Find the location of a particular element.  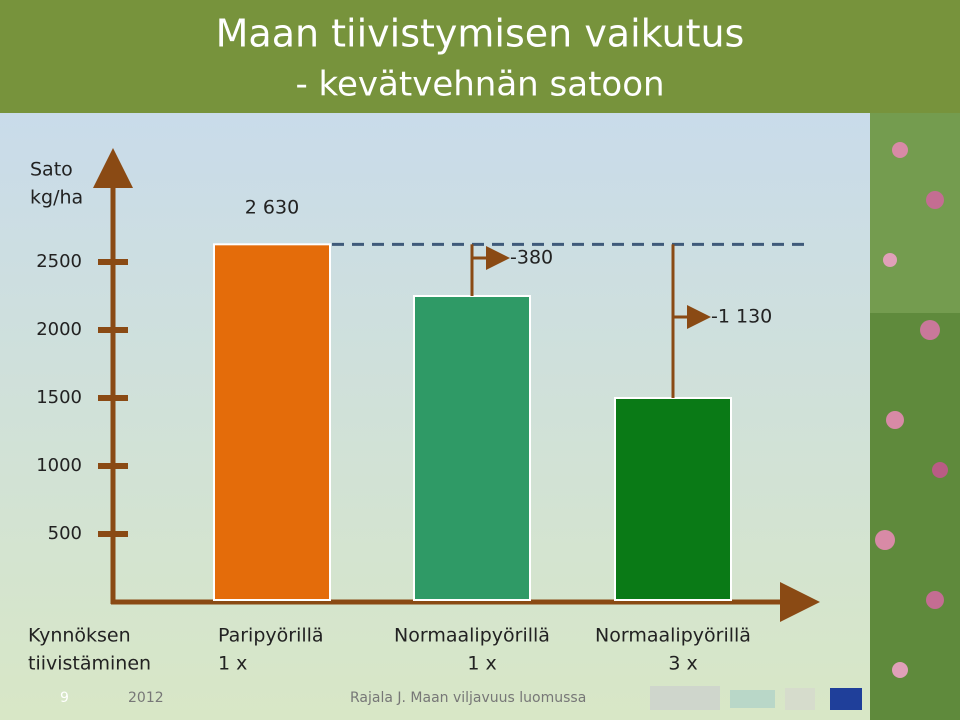

footer-source: Rajala J. Maan viljavuus luomussa is located at coordinates (468, 698).